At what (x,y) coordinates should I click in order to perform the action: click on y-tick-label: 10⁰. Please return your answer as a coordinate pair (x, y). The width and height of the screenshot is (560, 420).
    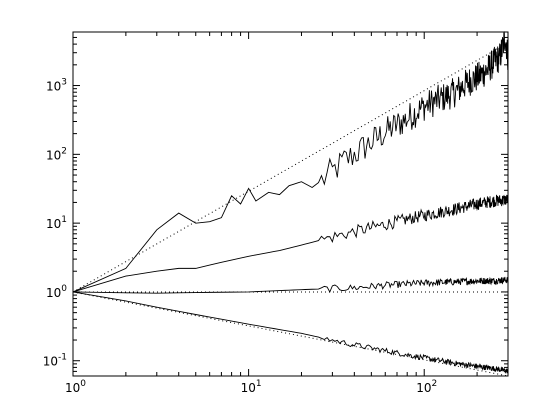
    Looking at the image, I should click on (56, 292).